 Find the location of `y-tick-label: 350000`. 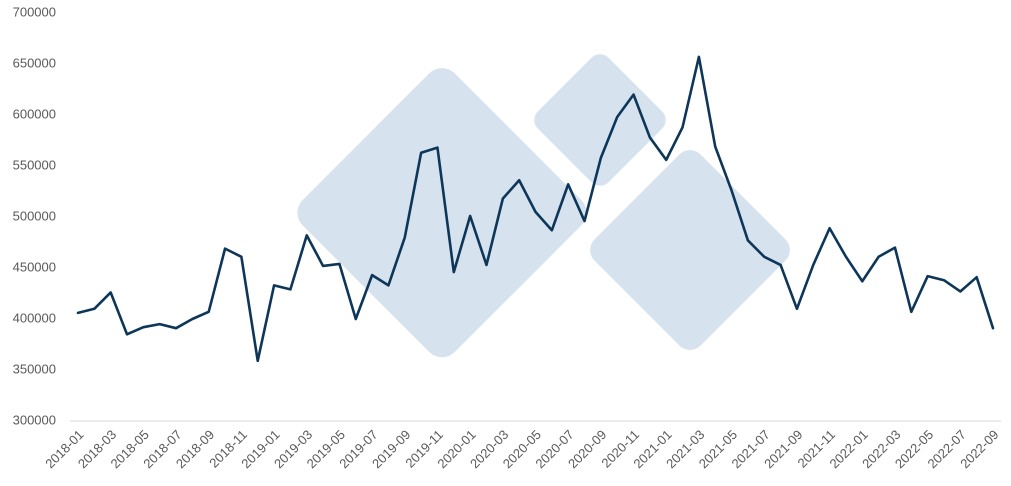

y-tick-label: 350000 is located at coordinates (34, 368).